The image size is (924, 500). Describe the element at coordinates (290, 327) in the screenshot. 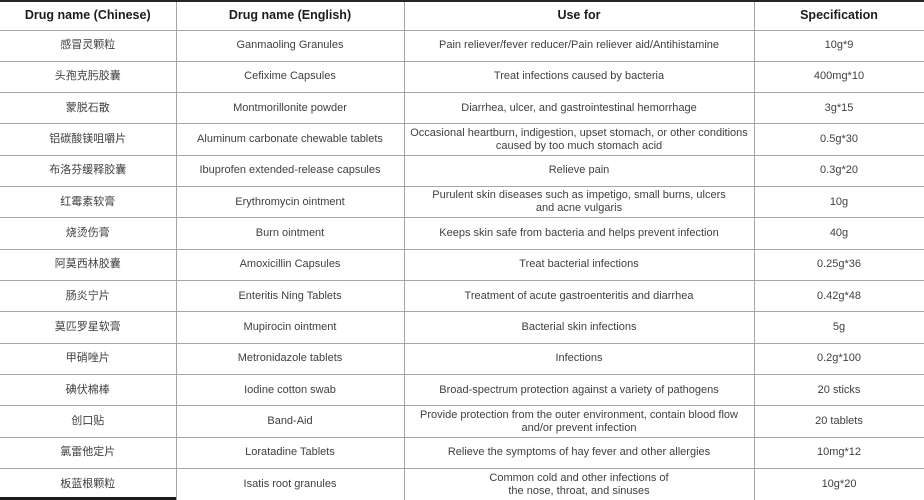

I see `cell-en: Mupirocin ointment` at that location.